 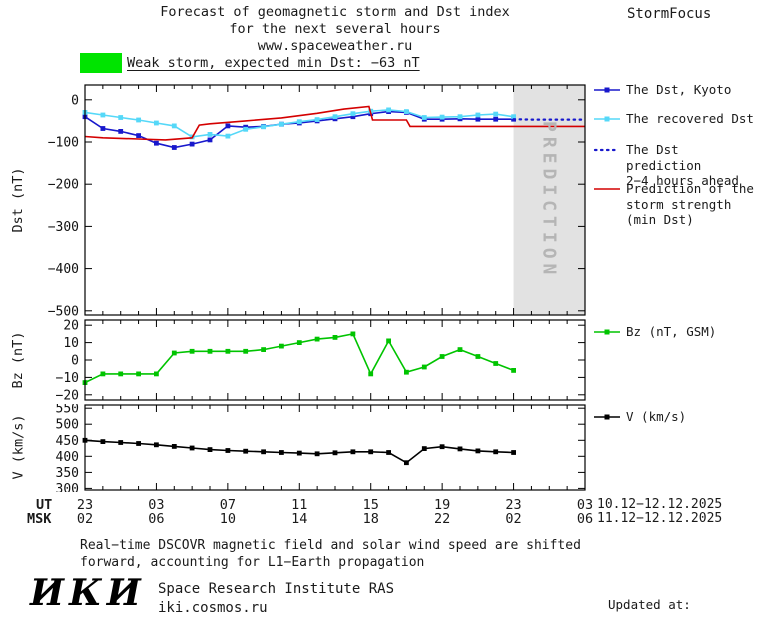 I want to click on svg-text: 400, so click(x=67, y=457).